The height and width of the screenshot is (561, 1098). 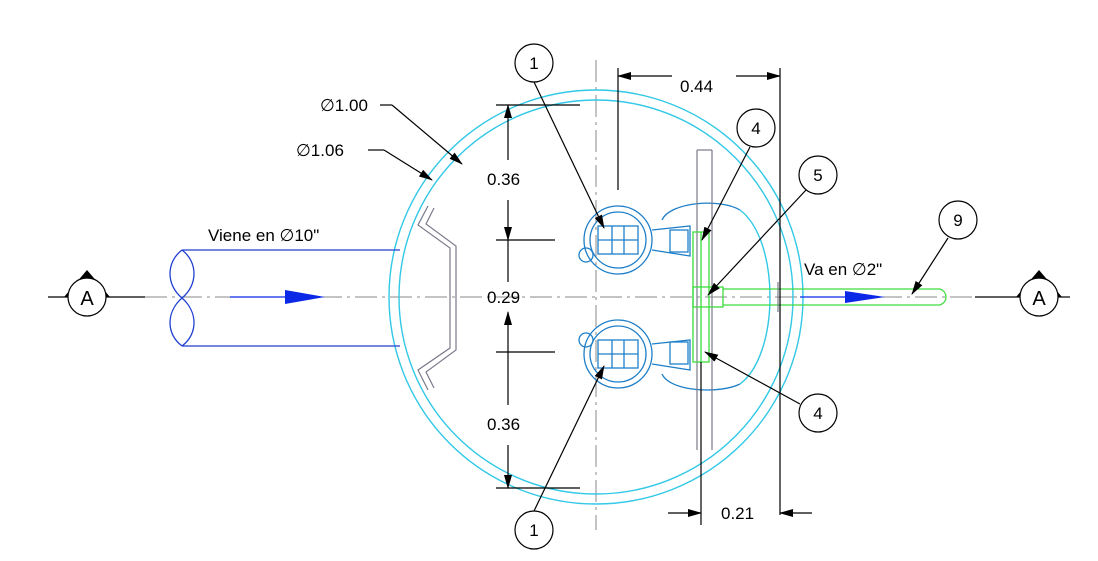 What do you see at coordinates (755, 128) in the screenshot?
I see `balloon-check-top-text: 4` at bounding box center [755, 128].